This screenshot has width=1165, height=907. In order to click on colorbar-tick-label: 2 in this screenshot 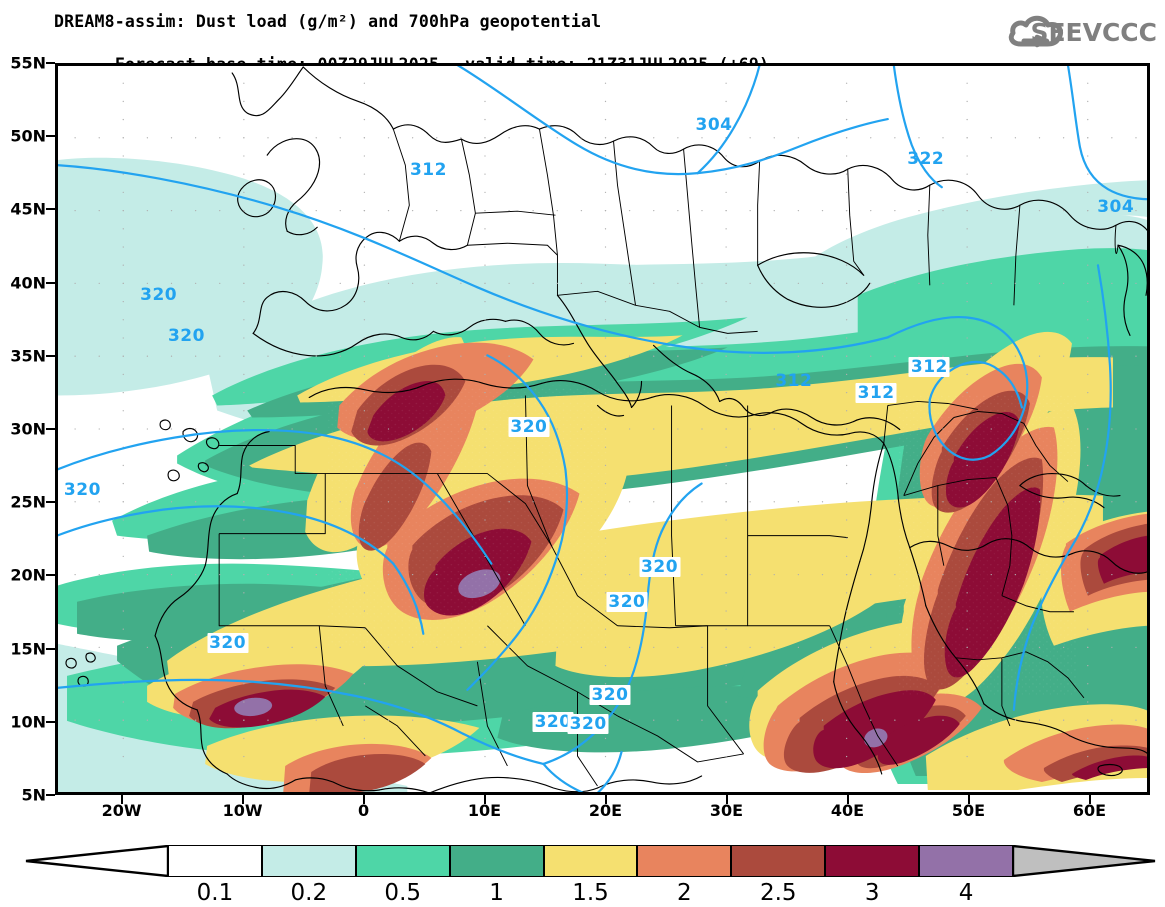, I will do `click(684, 893)`.